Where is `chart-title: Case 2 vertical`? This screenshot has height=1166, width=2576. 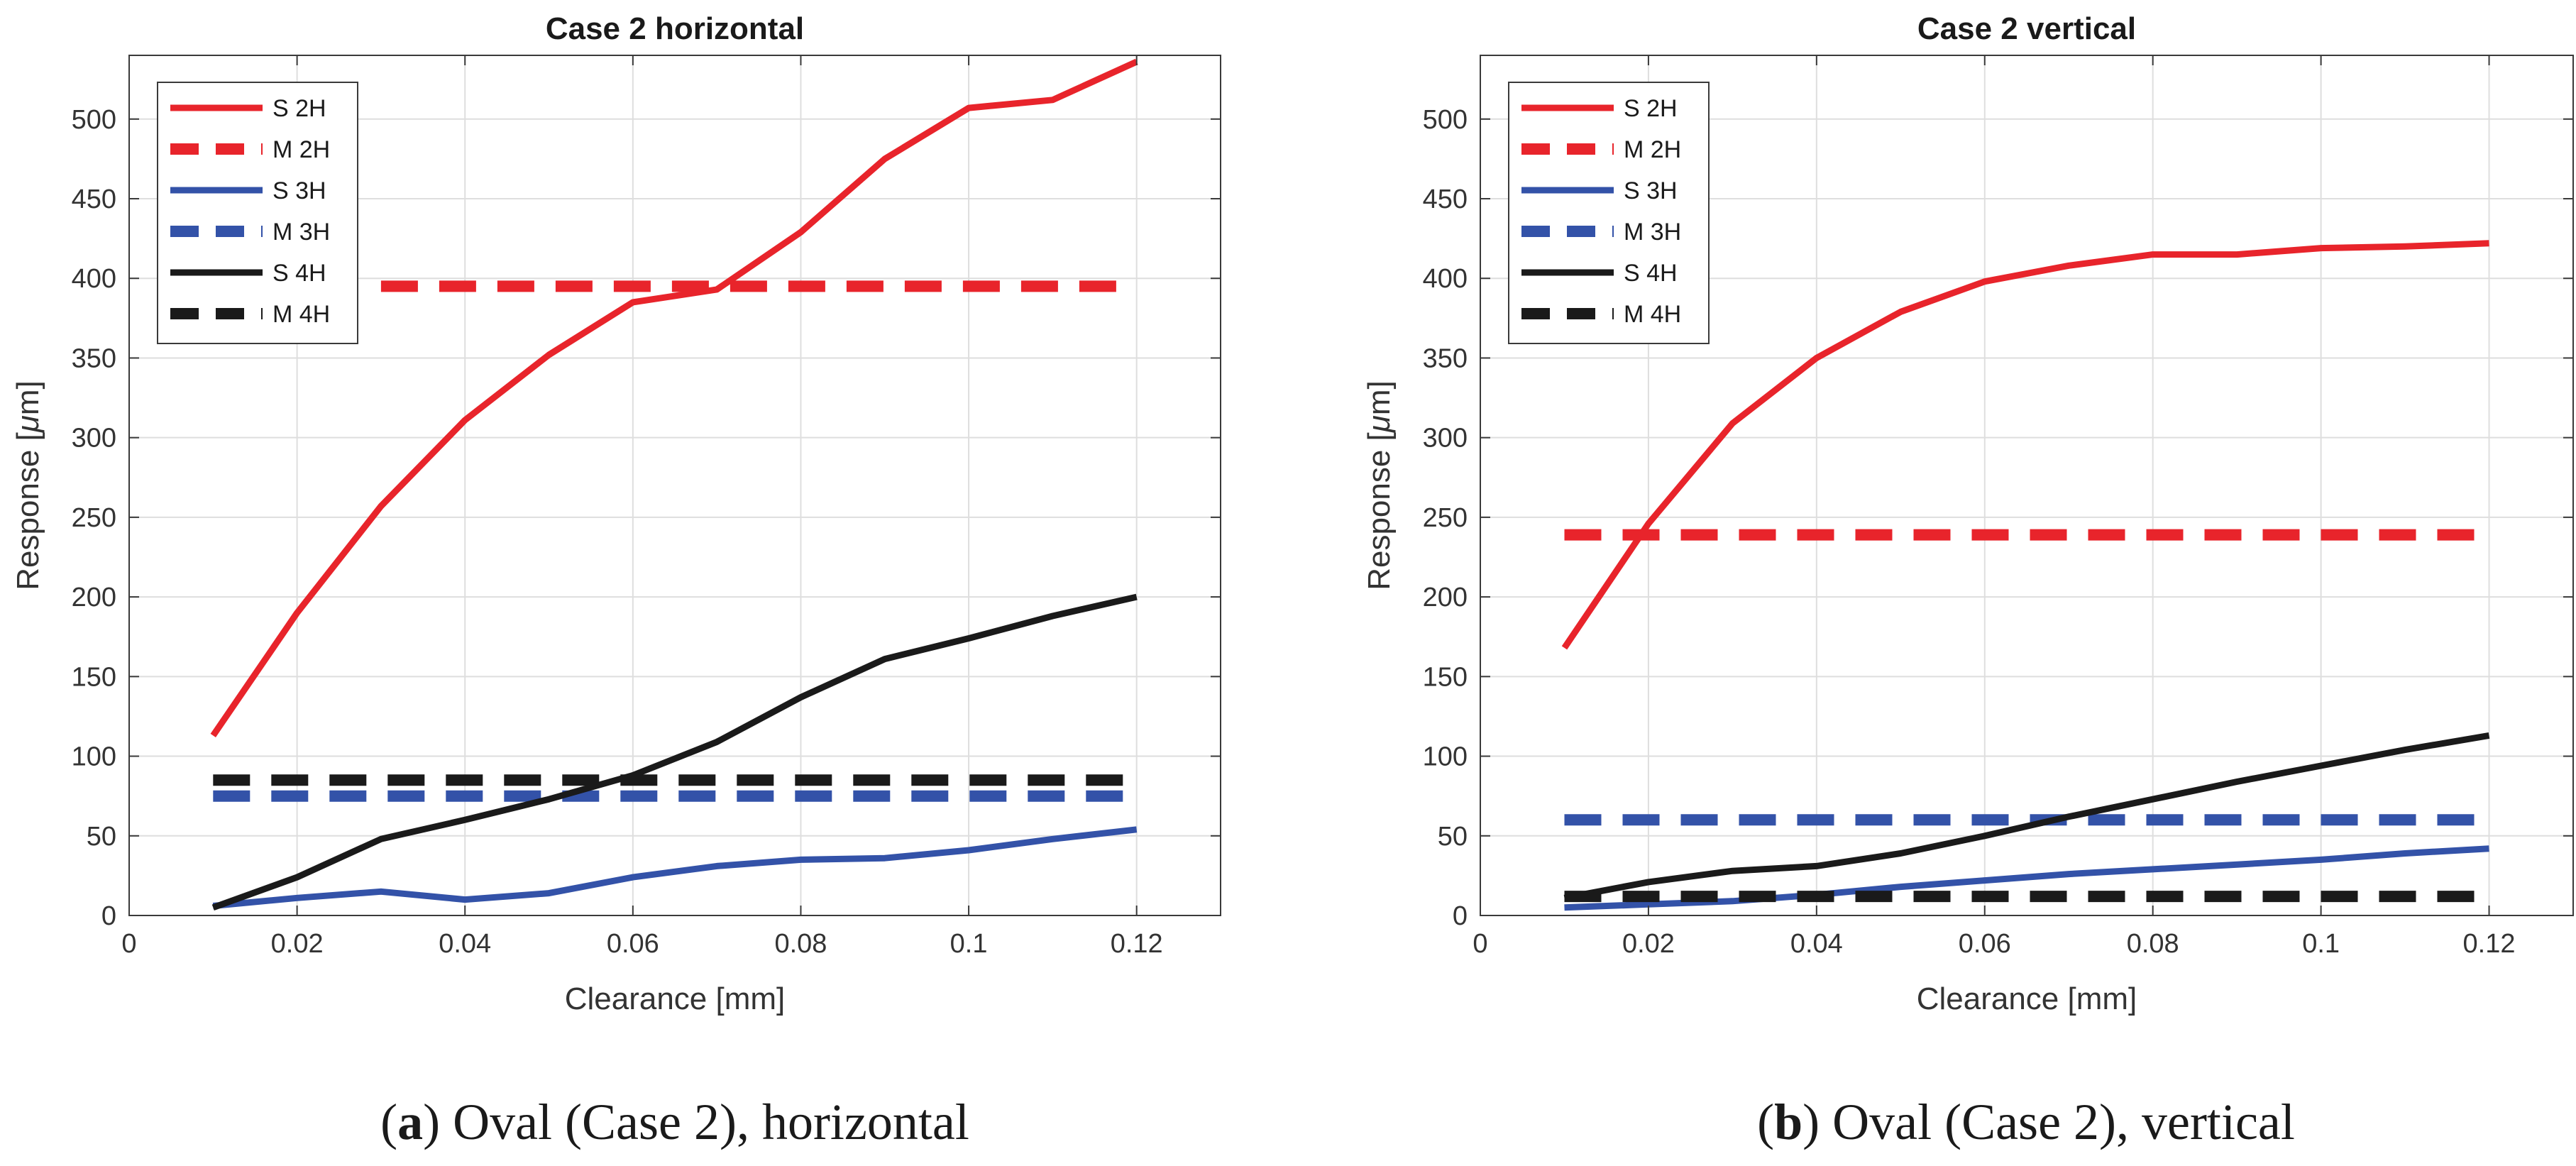 chart-title: Case 2 vertical is located at coordinates (2026, 29).